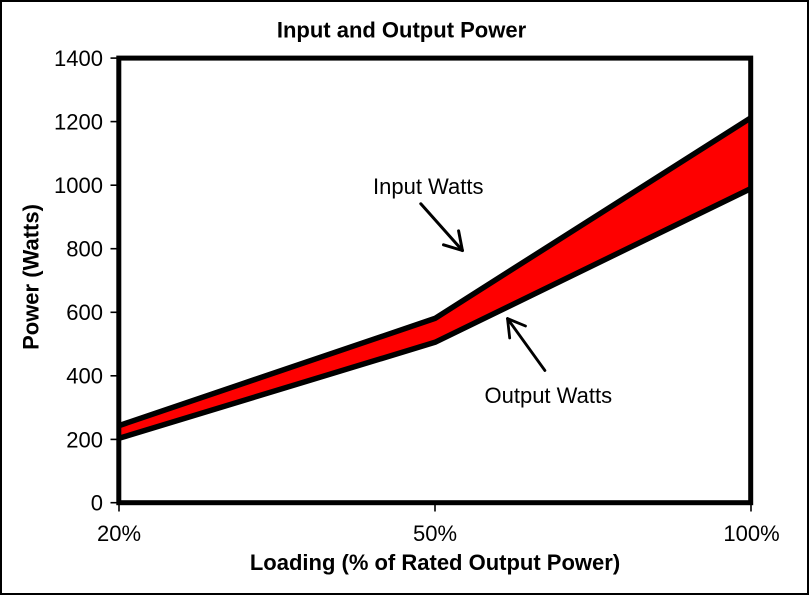 This screenshot has height=595, width=809. I want to click on svg-text: Power (Watts), so click(31, 277).